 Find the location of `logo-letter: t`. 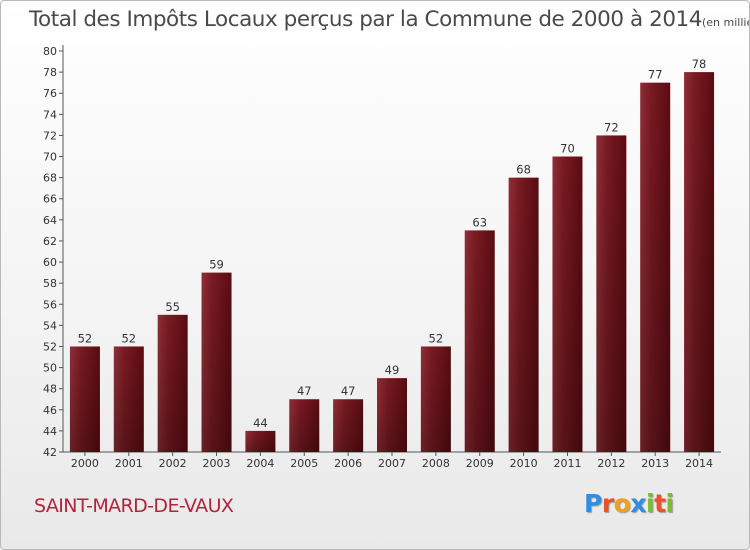

logo-letter: t is located at coordinates (660, 503).